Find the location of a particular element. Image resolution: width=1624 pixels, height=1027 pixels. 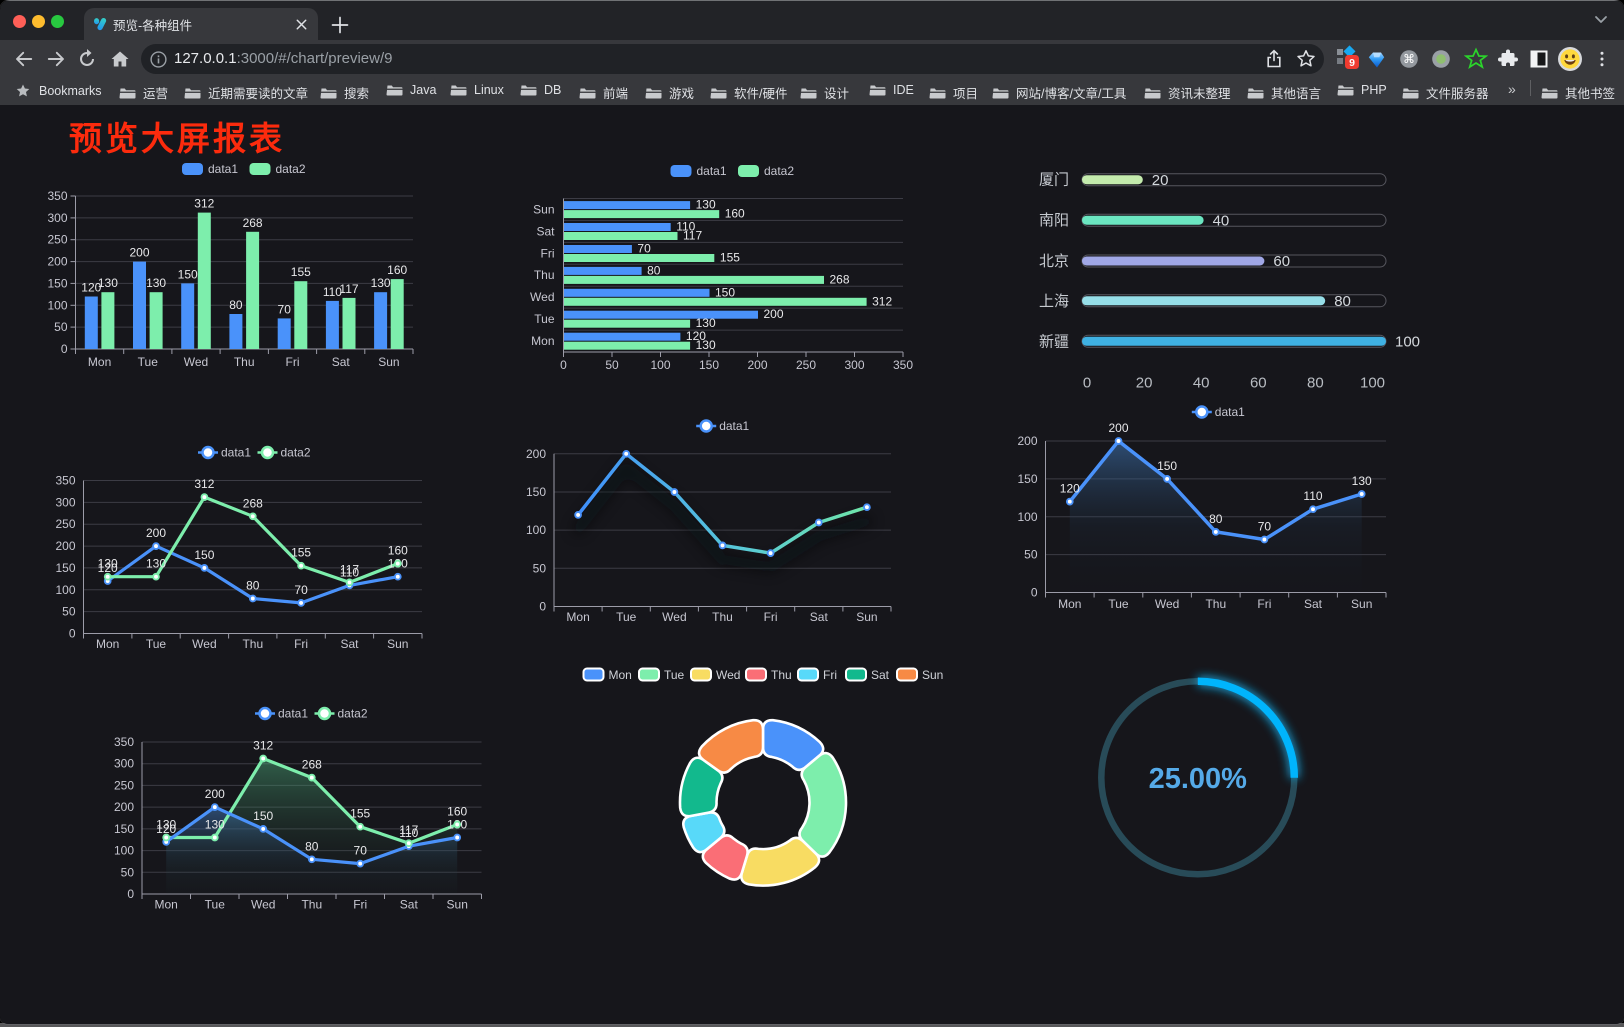

svg-text: Tue is located at coordinates (148, 362).